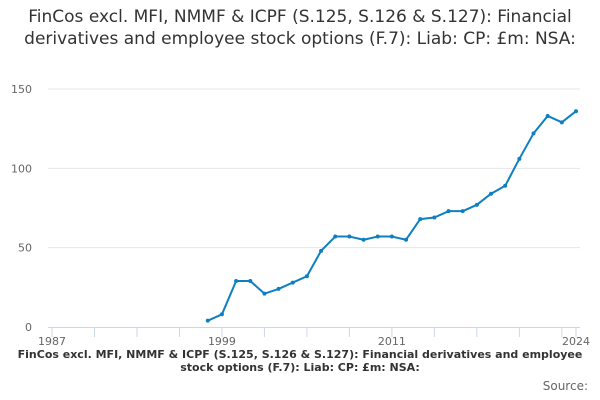 The image size is (600, 400). Describe the element at coordinates (28, 327) in the screenshot. I see `y-tick-label: 0` at that location.